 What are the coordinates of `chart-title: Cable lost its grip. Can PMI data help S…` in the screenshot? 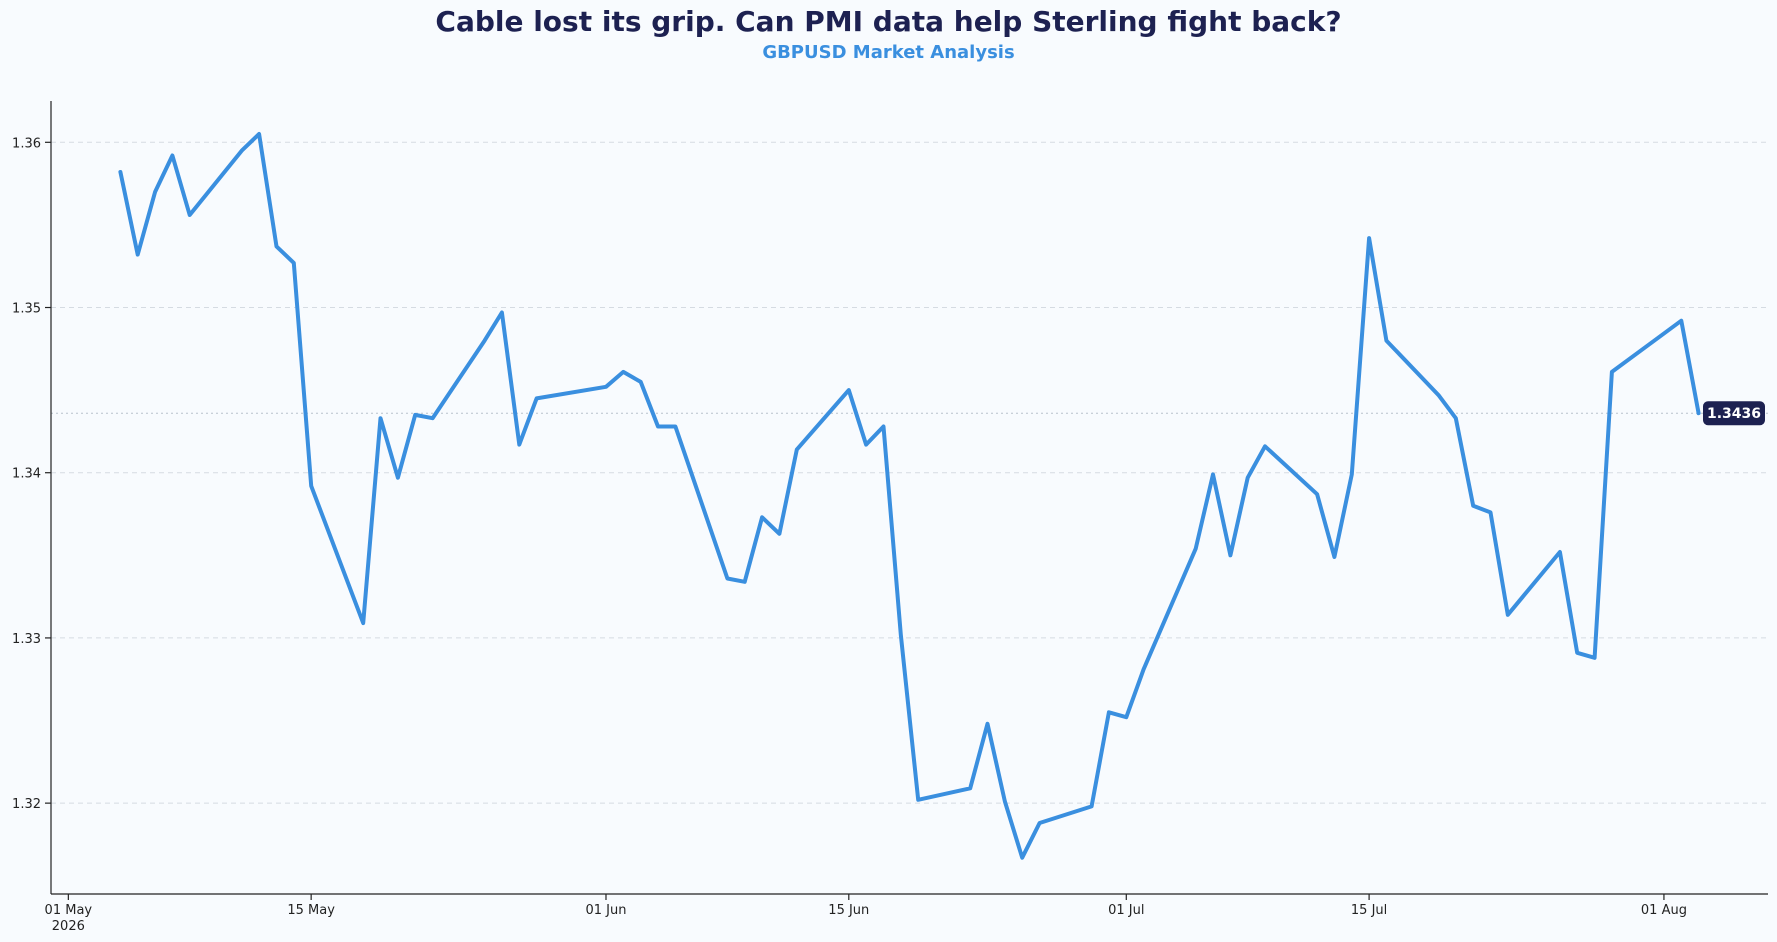 It's located at (888, 21).